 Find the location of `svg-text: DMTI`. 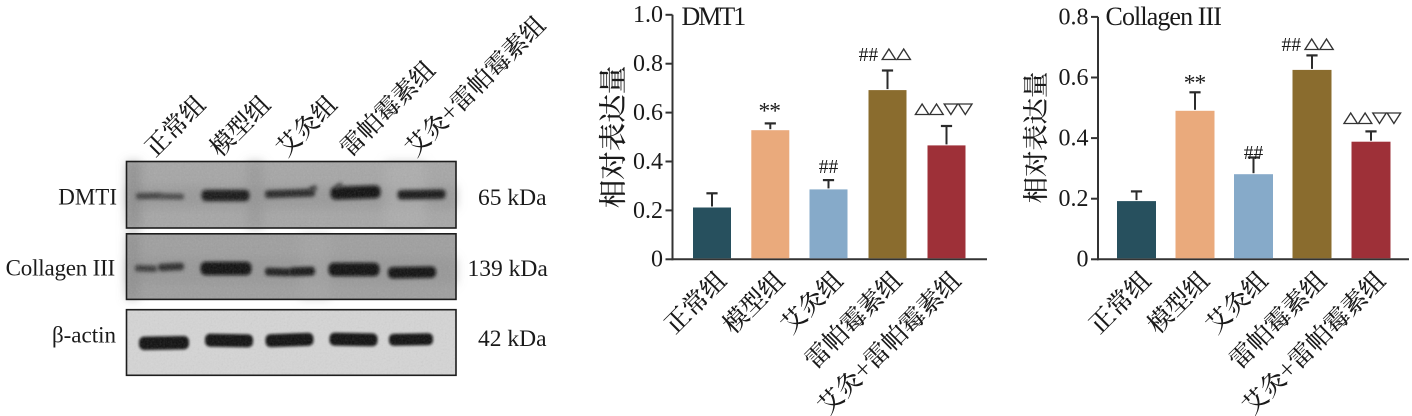

svg-text: DMTI is located at coordinates (87, 196).